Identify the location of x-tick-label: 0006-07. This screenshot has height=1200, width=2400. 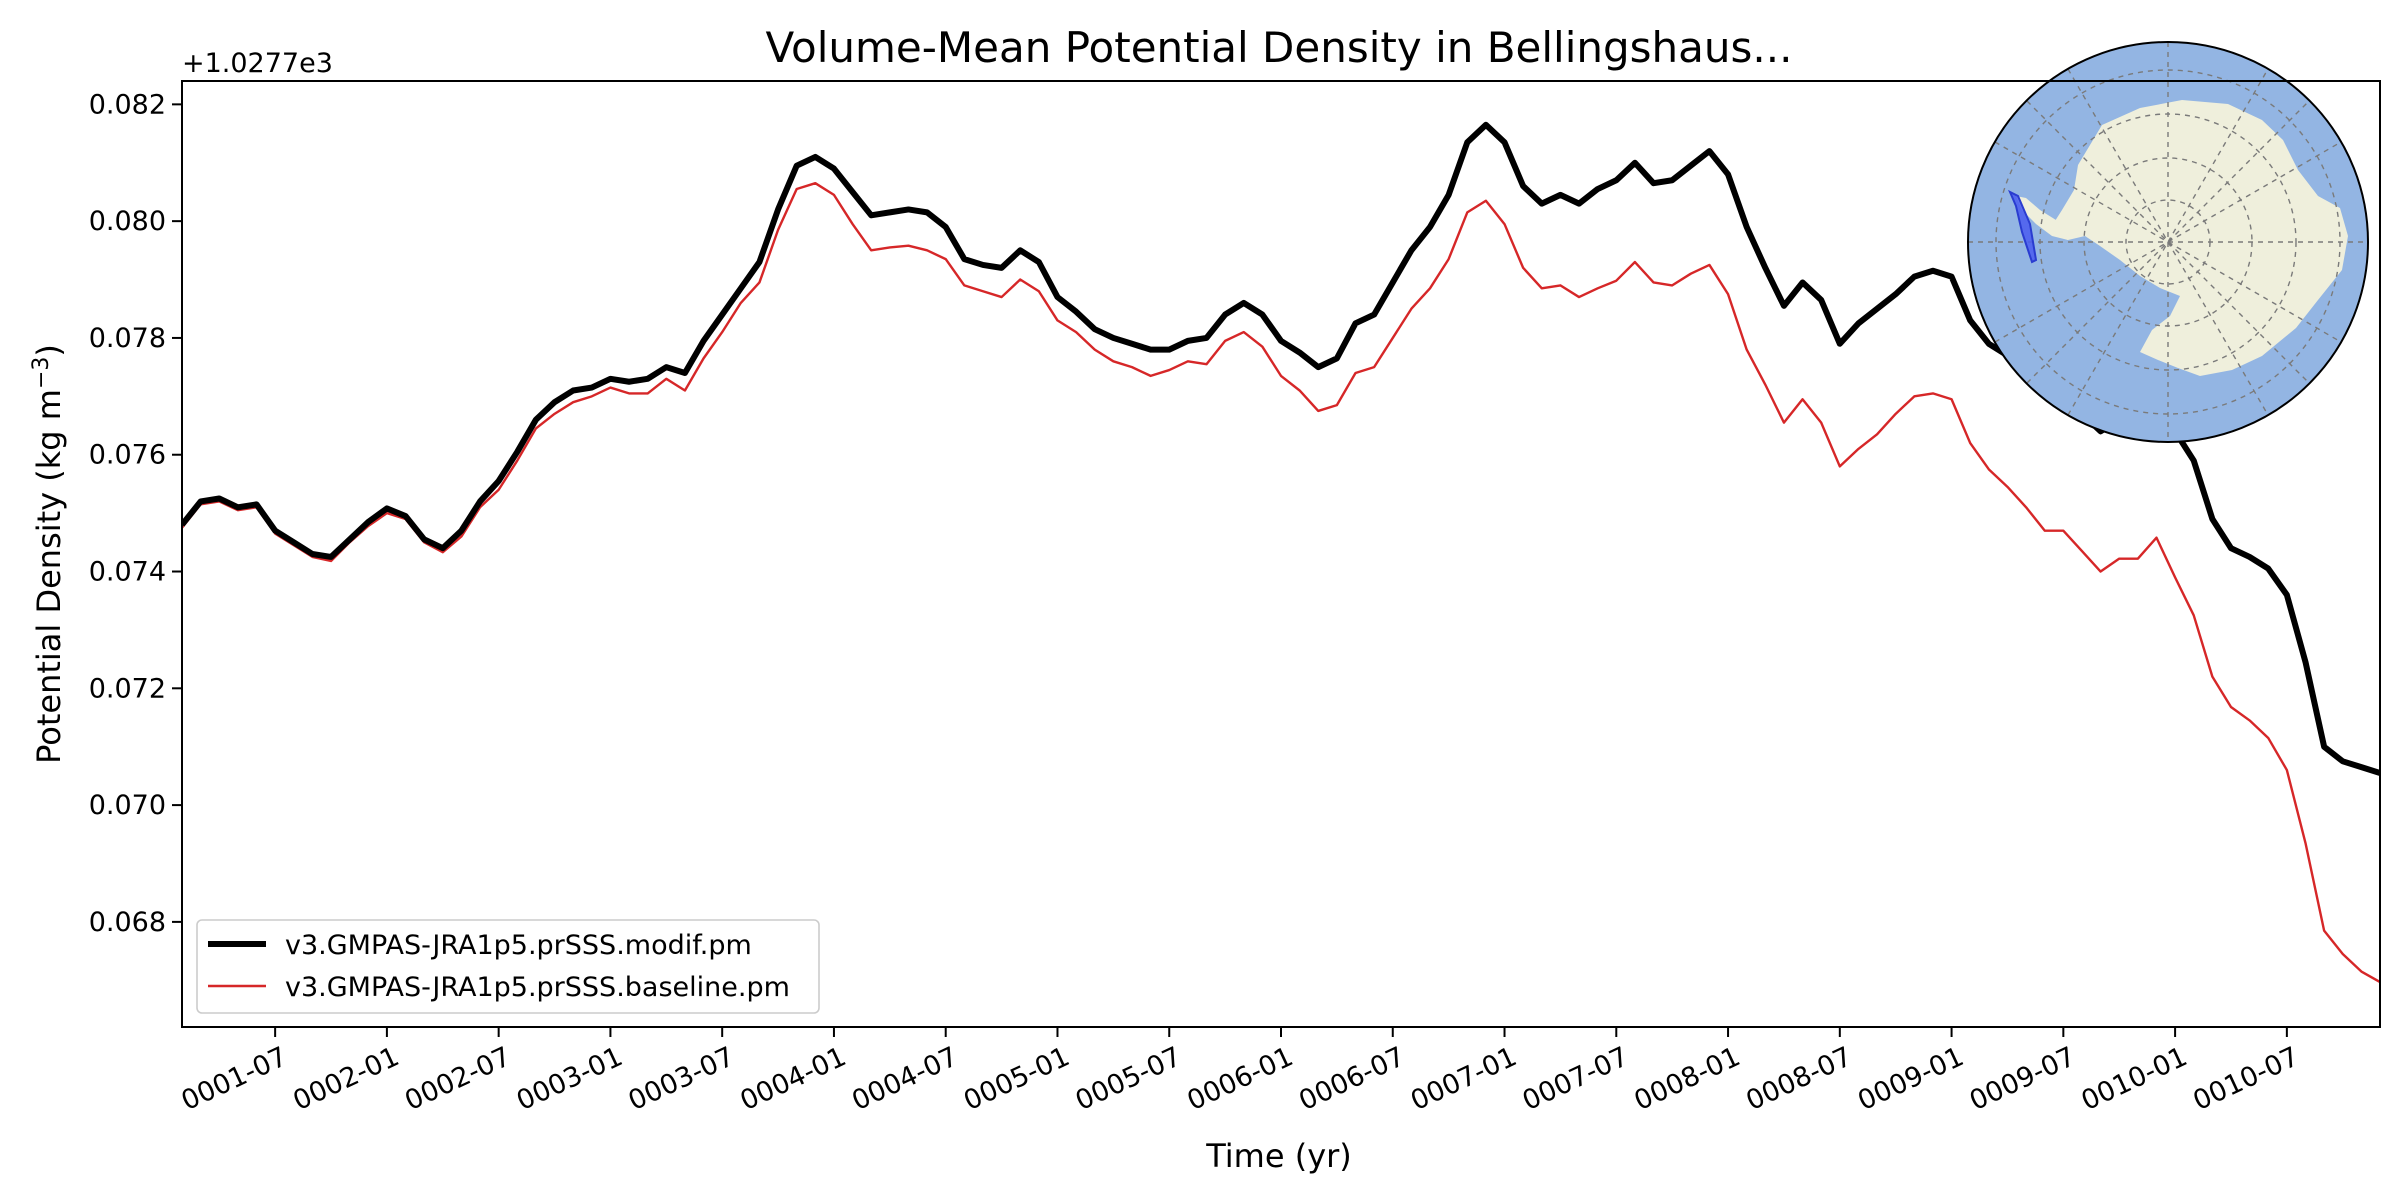
(1351, 1079).